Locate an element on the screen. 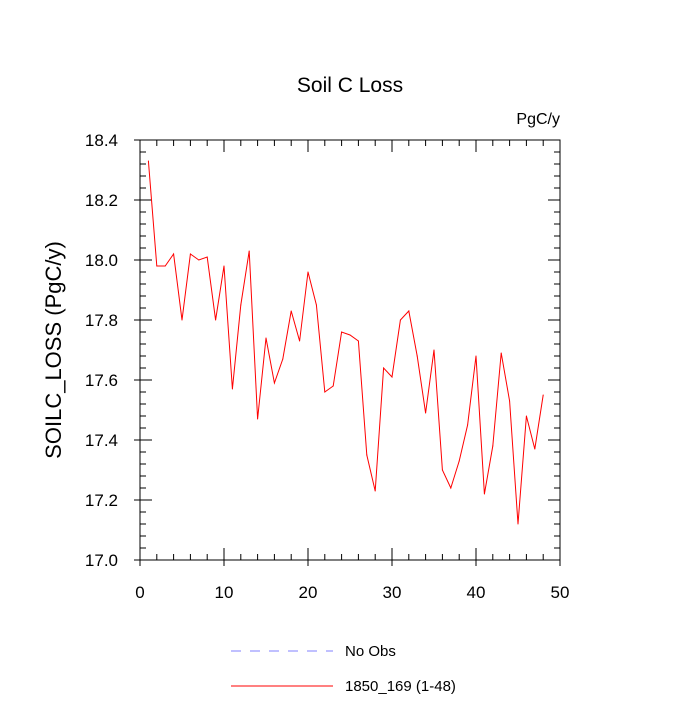  legend-item: No Obs is located at coordinates (313, 651).